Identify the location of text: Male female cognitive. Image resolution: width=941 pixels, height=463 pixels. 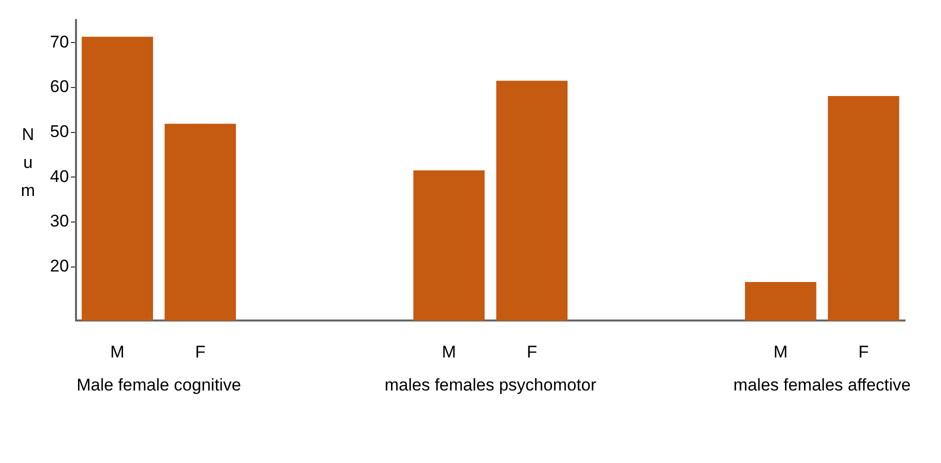
(159, 384).